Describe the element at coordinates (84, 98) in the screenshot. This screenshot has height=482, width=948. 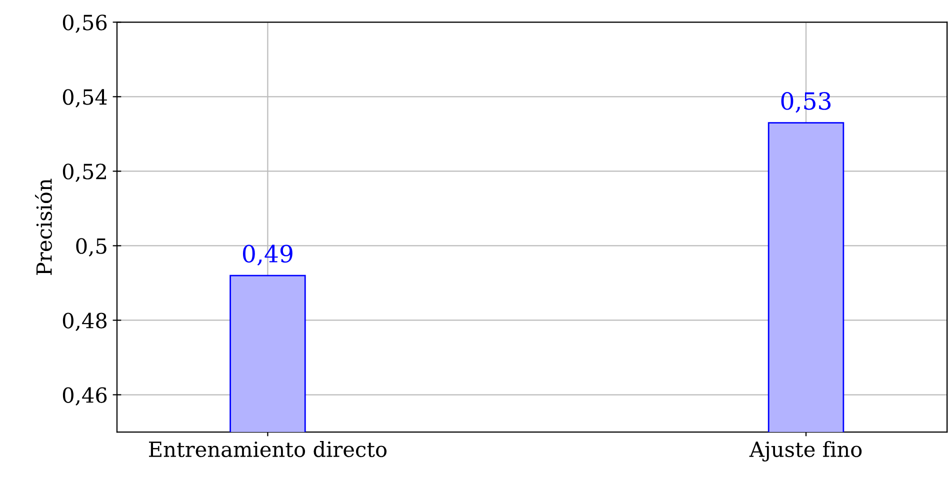
I see `y-tick-label: 0,54` at that location.